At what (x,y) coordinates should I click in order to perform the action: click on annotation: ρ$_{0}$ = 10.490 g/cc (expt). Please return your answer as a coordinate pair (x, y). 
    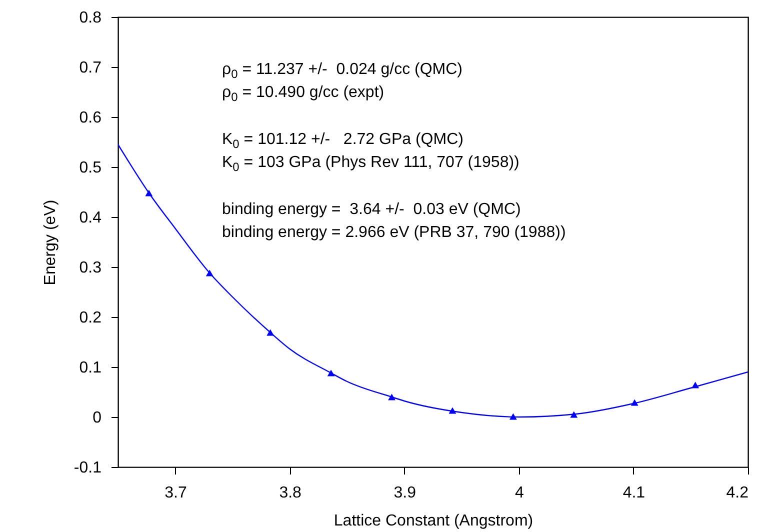
    Looking at the image, I should click on (304, 93).